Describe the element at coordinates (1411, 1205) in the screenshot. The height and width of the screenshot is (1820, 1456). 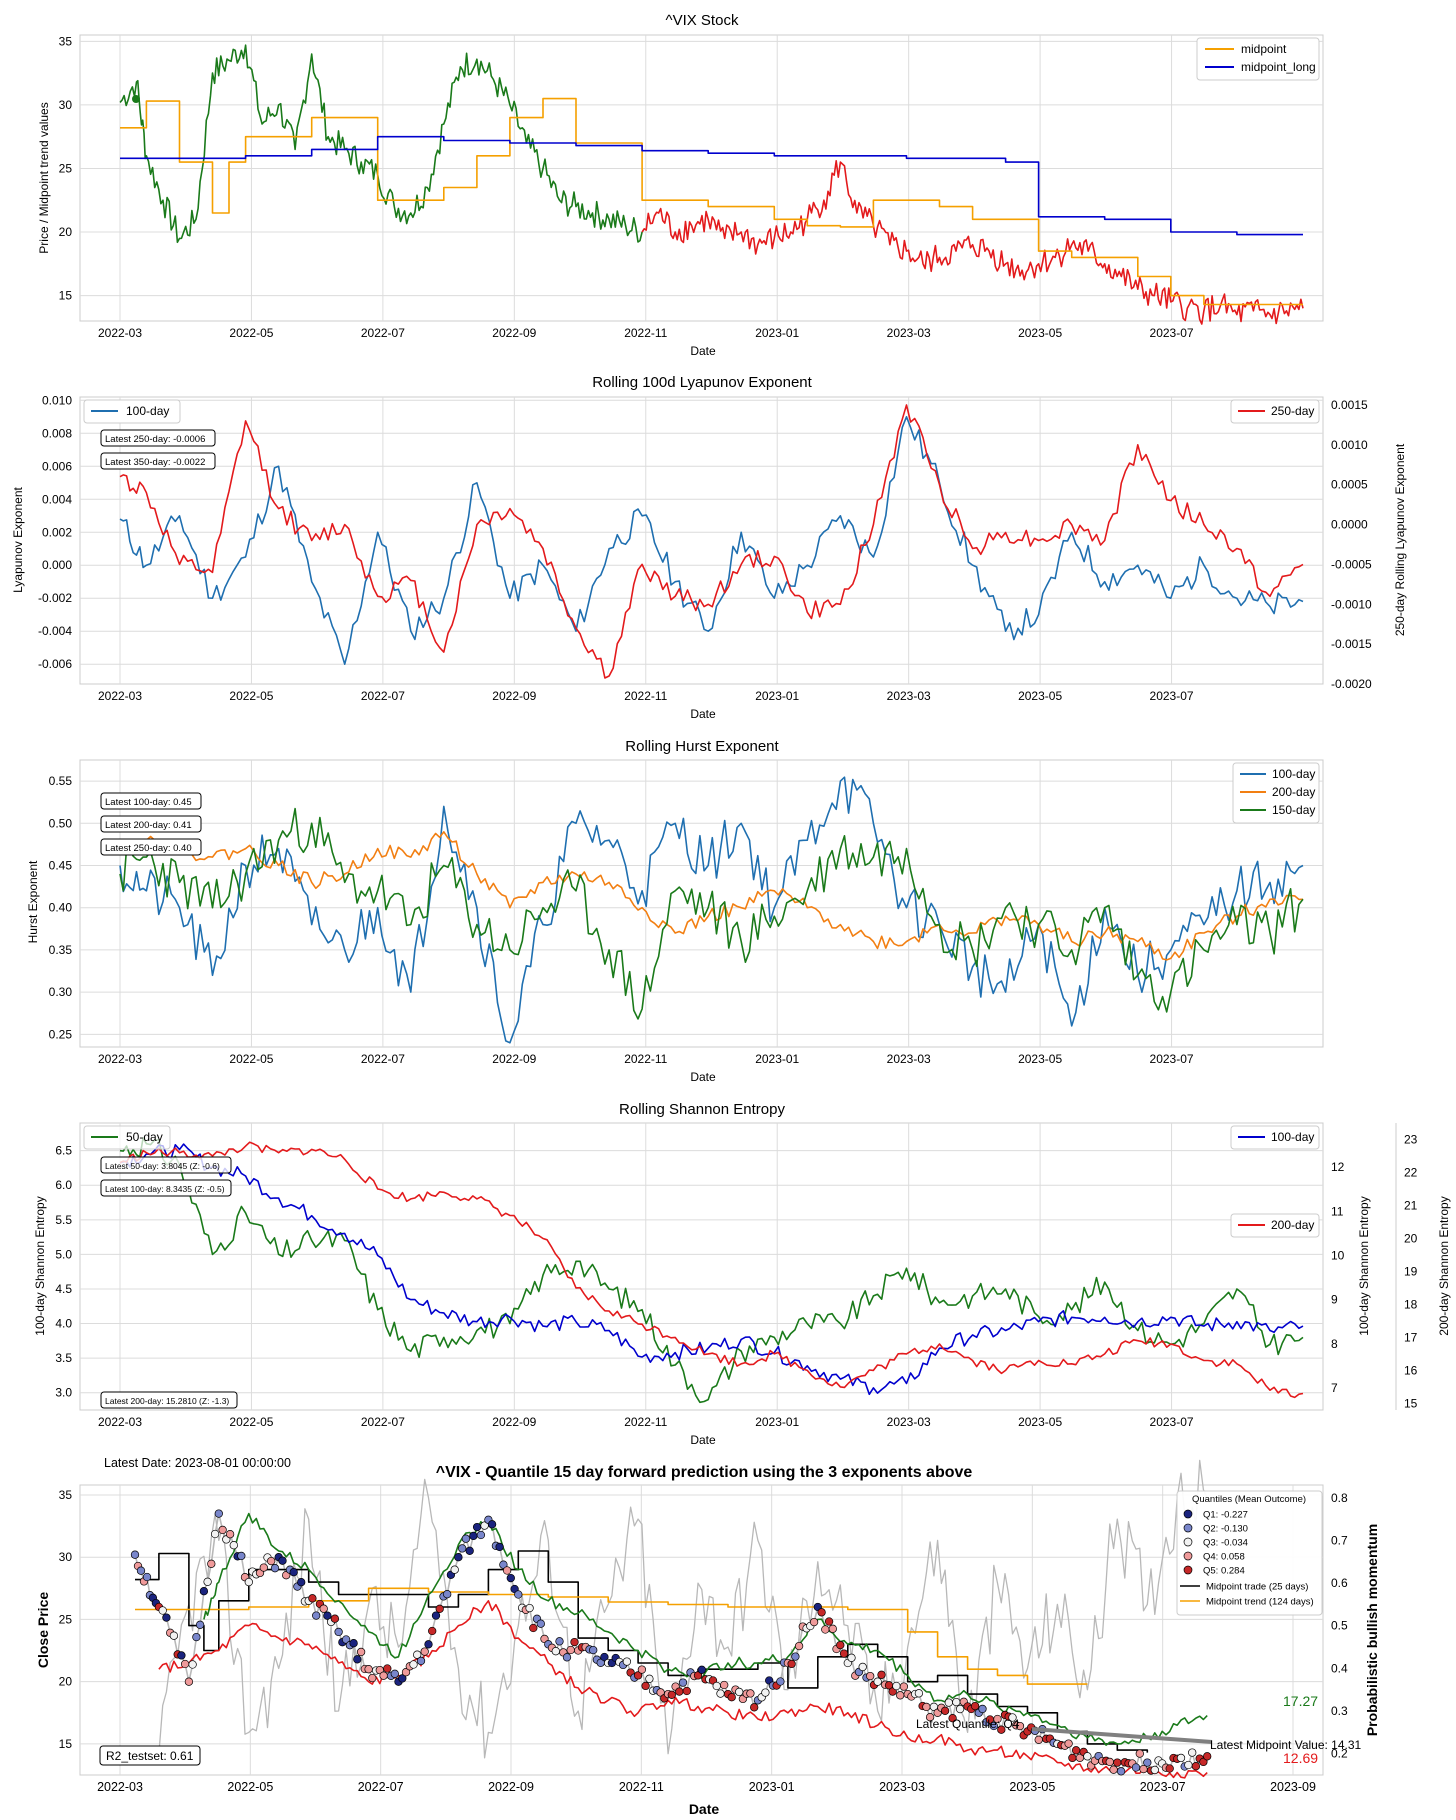
I see `p4-ytick-label-right: 21` at that location.